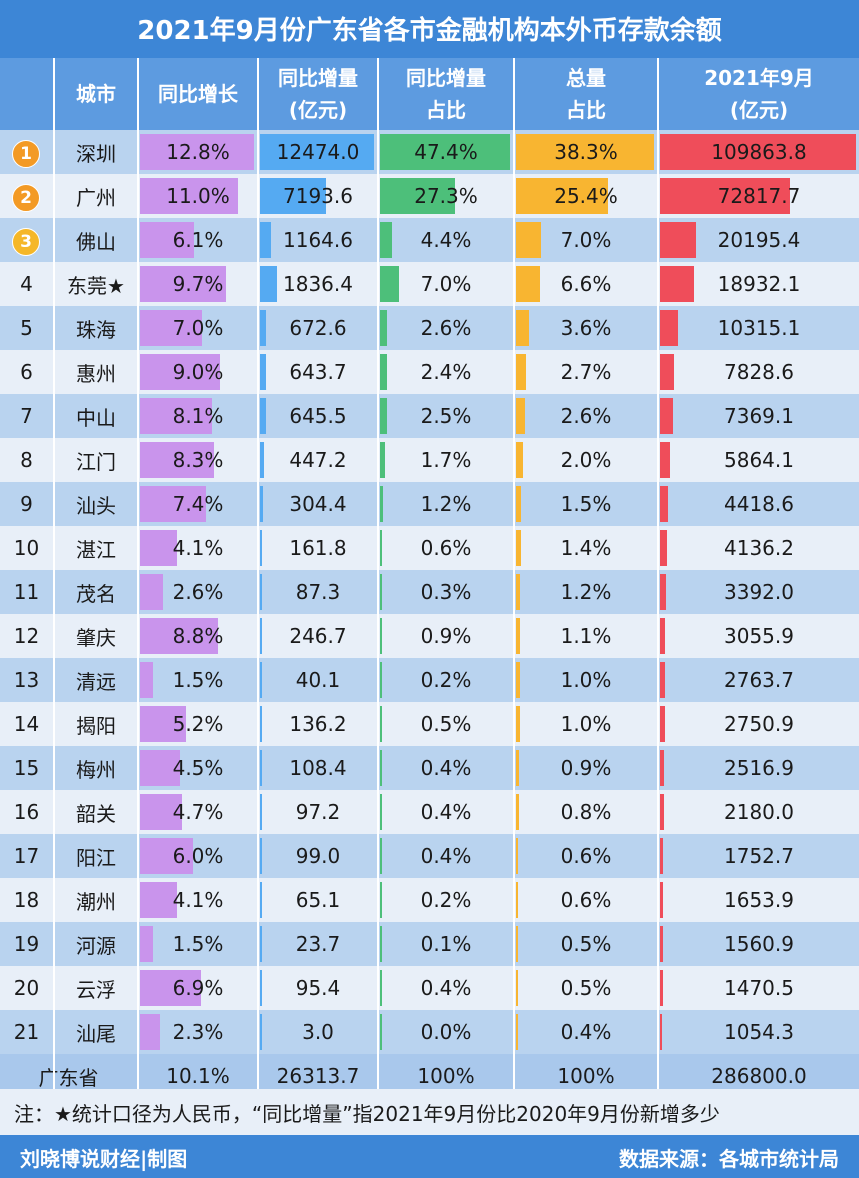 The height and width of the screenshot is (1178, 859). What do you see at coordinates (586, 900) in the screenshot?
I see `total-share-value: 0.6%` at bounding box center [586, 900].